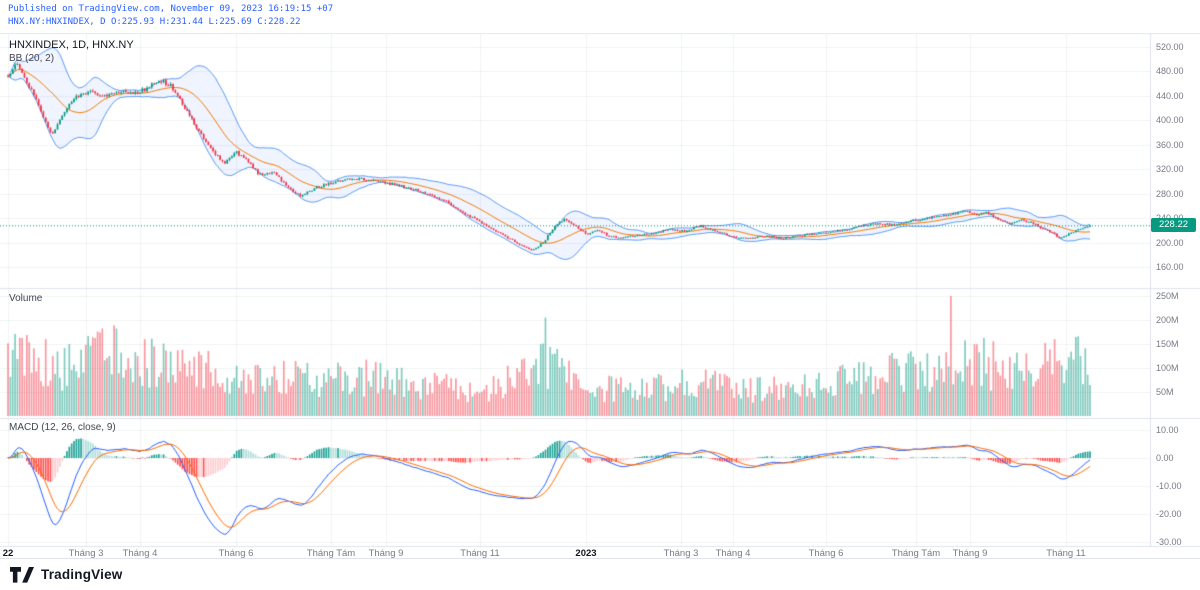 This screenshot has width=1200, height=590. Describe the element at coordinates (71, 45) in the screenshot. I see `symbol-title: HNXINDEX, 1D, HNX.NY` at that location.